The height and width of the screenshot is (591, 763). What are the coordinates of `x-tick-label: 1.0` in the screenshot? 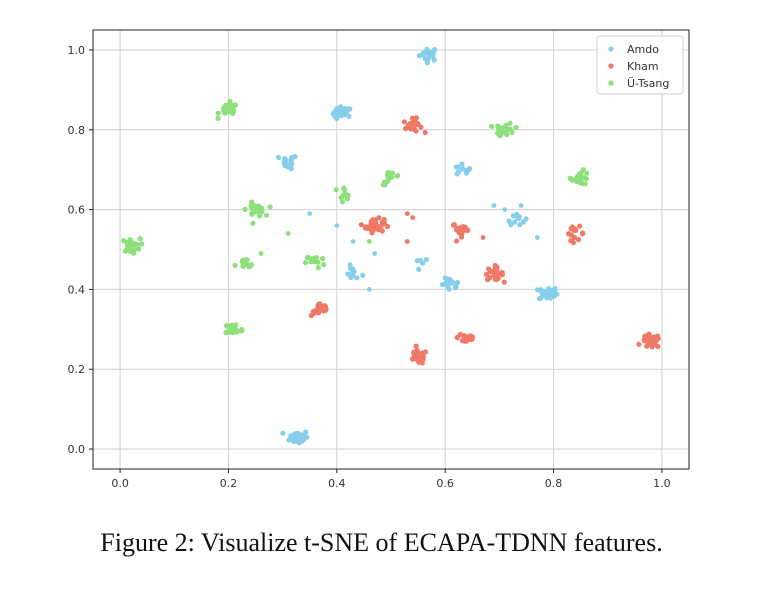 It's located at (662, 483).